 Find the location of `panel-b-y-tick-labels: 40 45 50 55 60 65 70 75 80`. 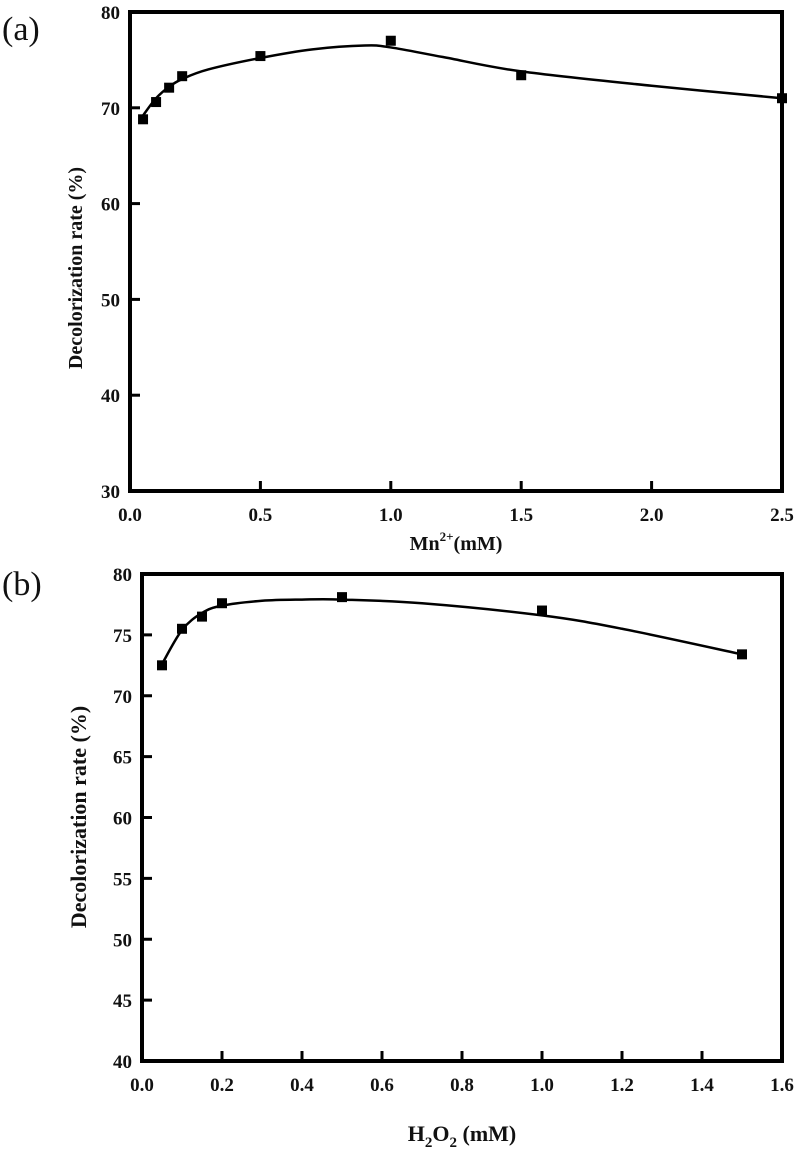

panel-b-y-tick-labels: 40 45 50 55 60 65 70 75 80 is located at coordinates (122, 819).